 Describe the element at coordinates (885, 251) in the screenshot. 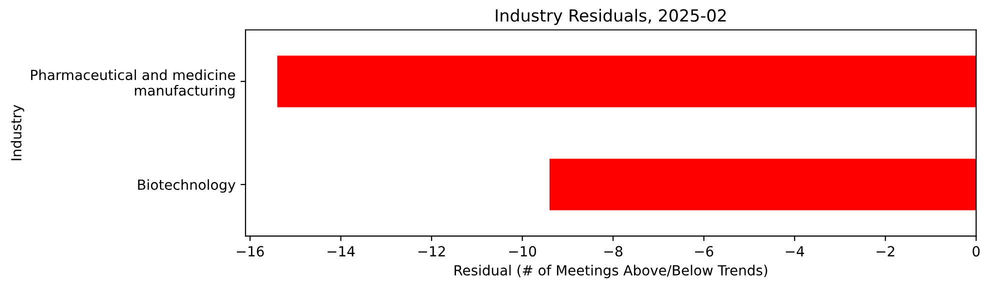

I see `x-tick-label: −2` at that location.